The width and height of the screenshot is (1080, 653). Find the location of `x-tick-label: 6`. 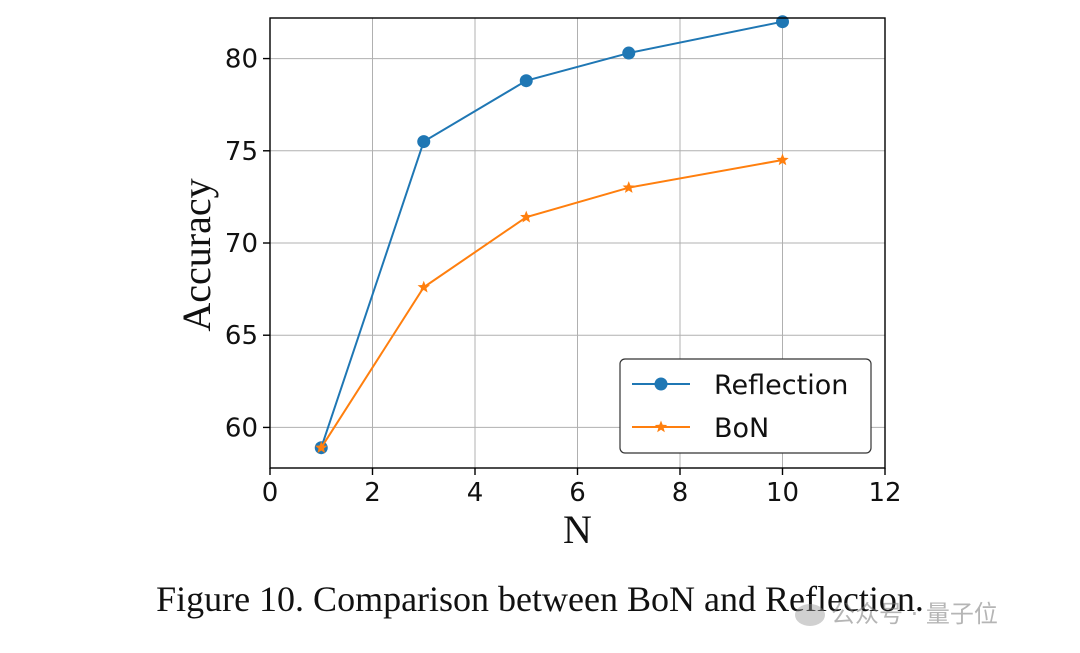

x-tick-label: 6 is located at coordinates (577, 493).